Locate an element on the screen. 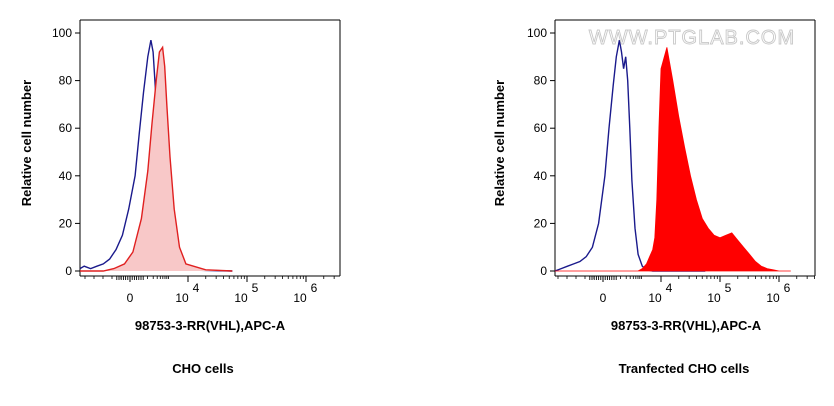 The width and height of the screenshot is (834, 406). stained-histogram-fill is located at coordinates (156, 159).